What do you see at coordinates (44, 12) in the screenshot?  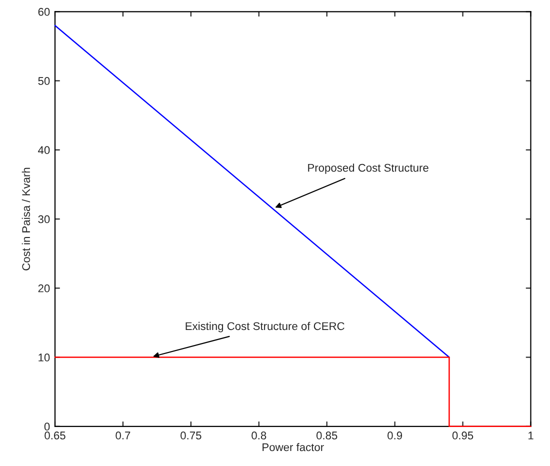 I see `y-tick-label: 60` at bounding box center [44, 12].